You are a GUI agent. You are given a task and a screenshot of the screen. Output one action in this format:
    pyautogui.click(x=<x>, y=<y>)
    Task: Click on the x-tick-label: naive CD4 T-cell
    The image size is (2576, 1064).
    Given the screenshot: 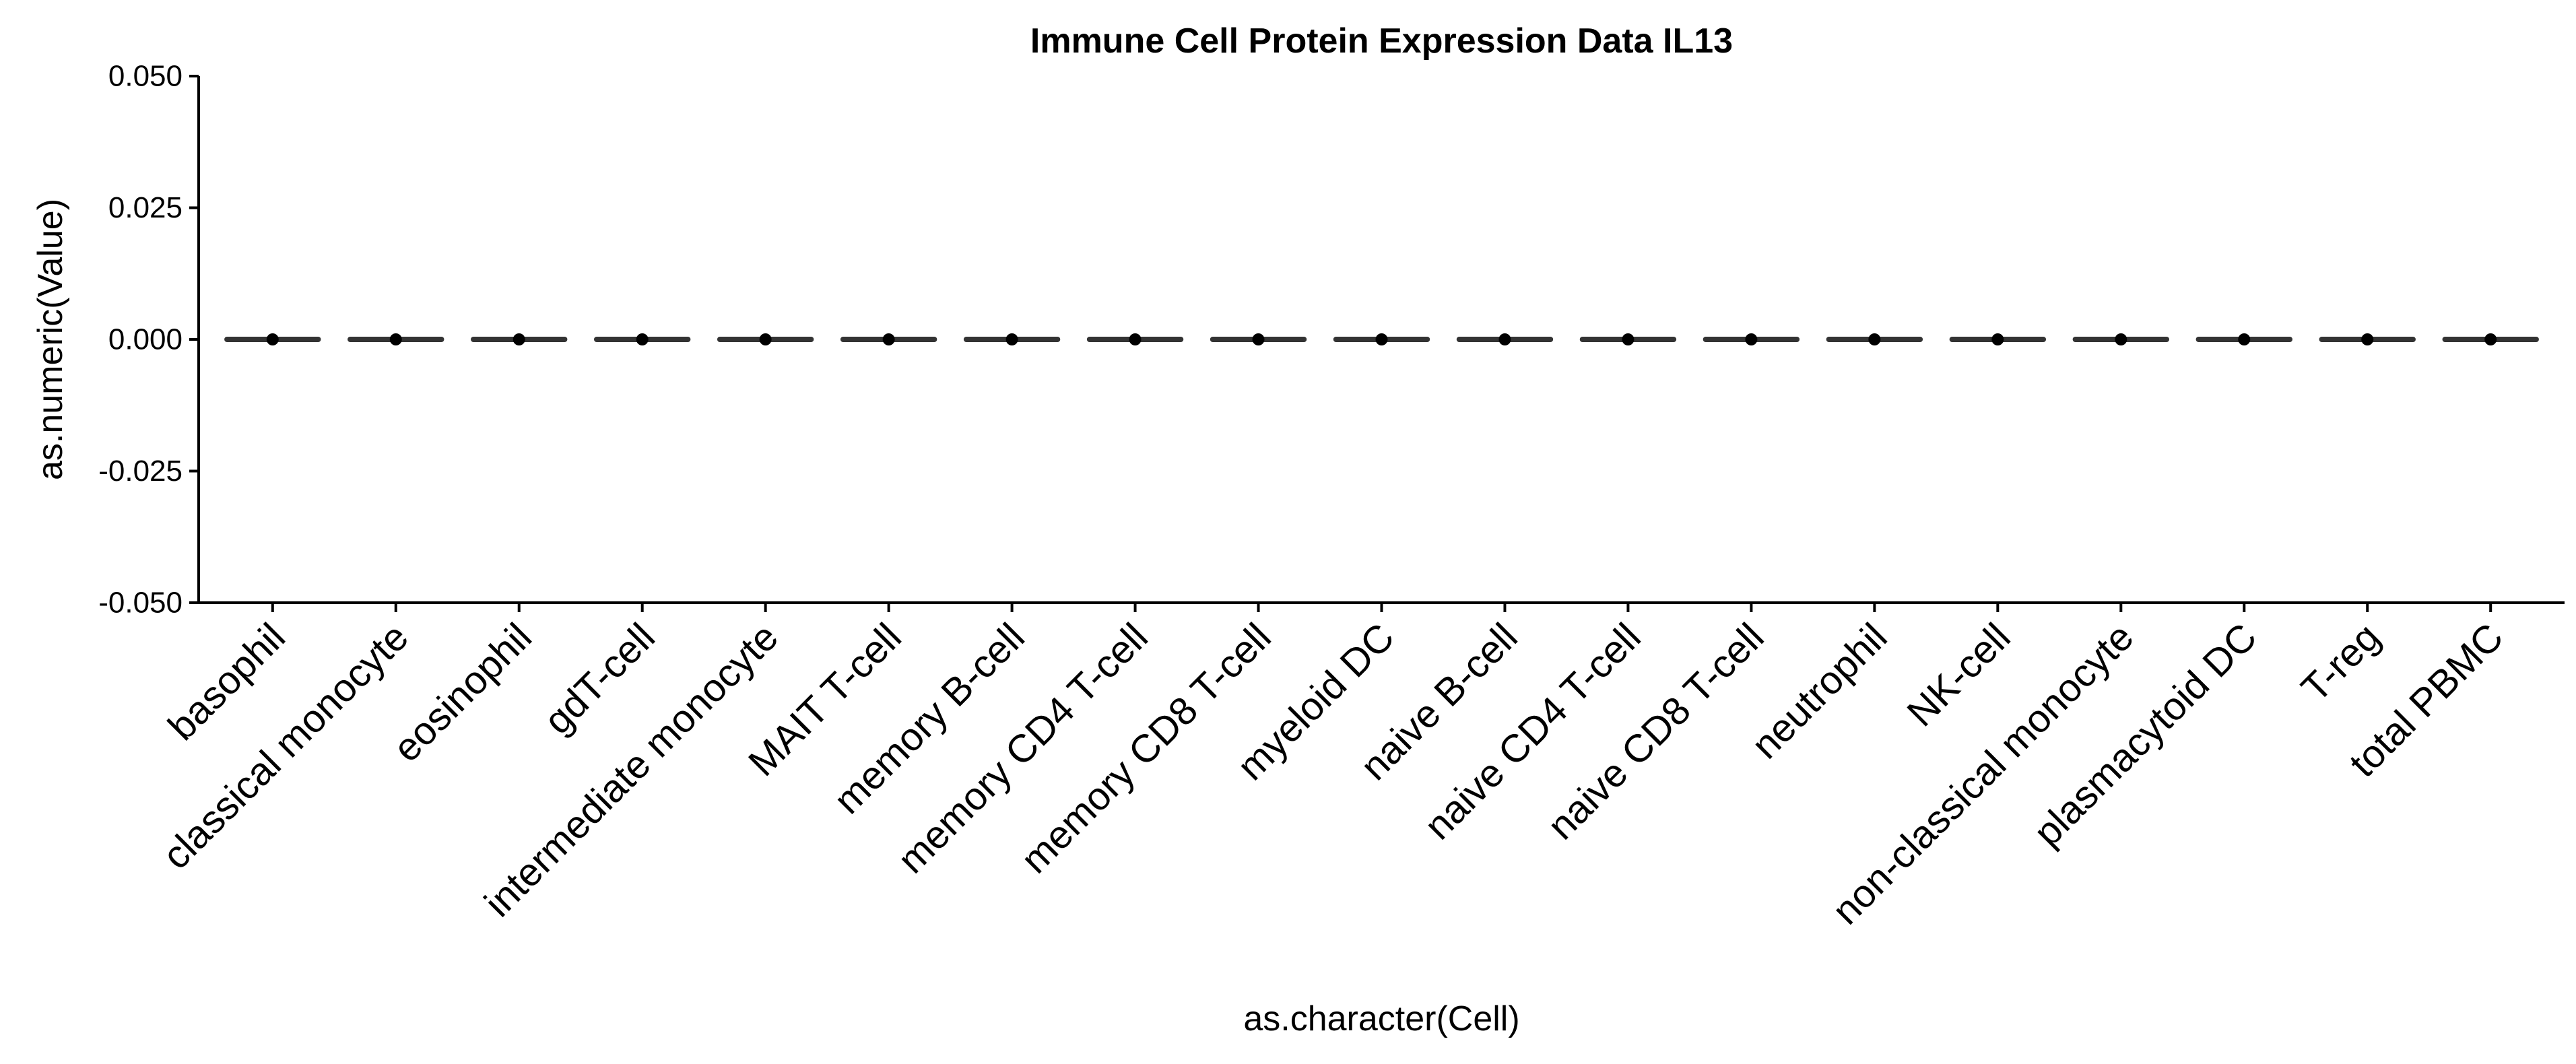 What is the action you would take?
    pyautogui.click(x=1532, y=731)
    